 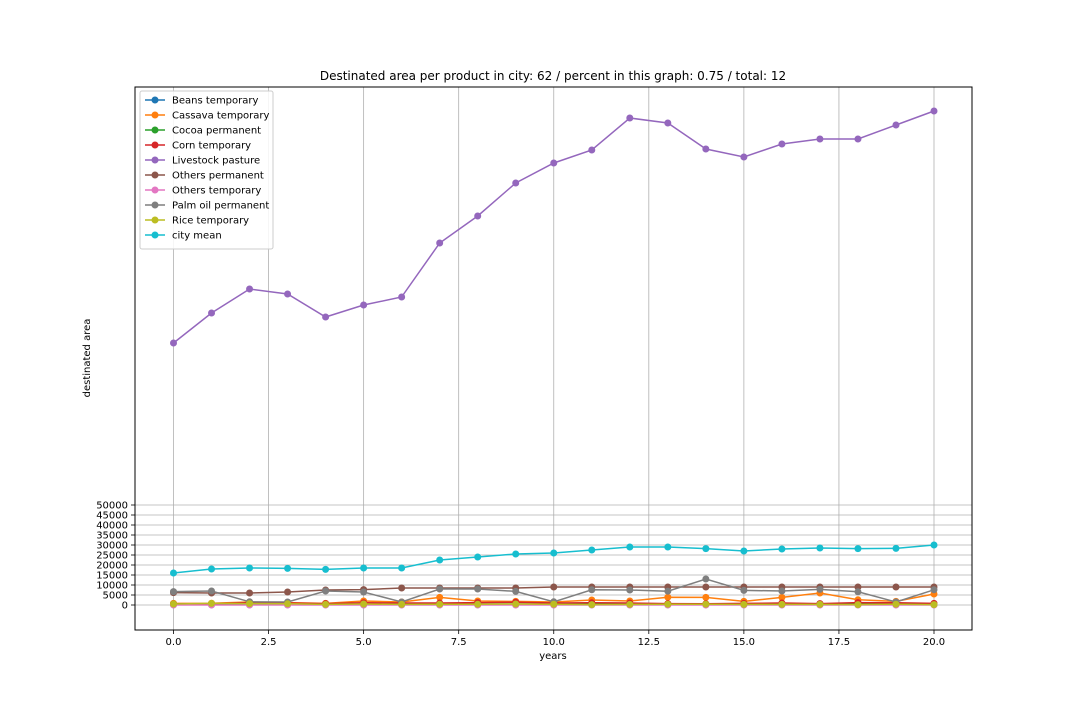 What do you see at coordinates (183, 236) in the screenshot?
I see `legend-item: city mean` at bounding box center [183, 236].